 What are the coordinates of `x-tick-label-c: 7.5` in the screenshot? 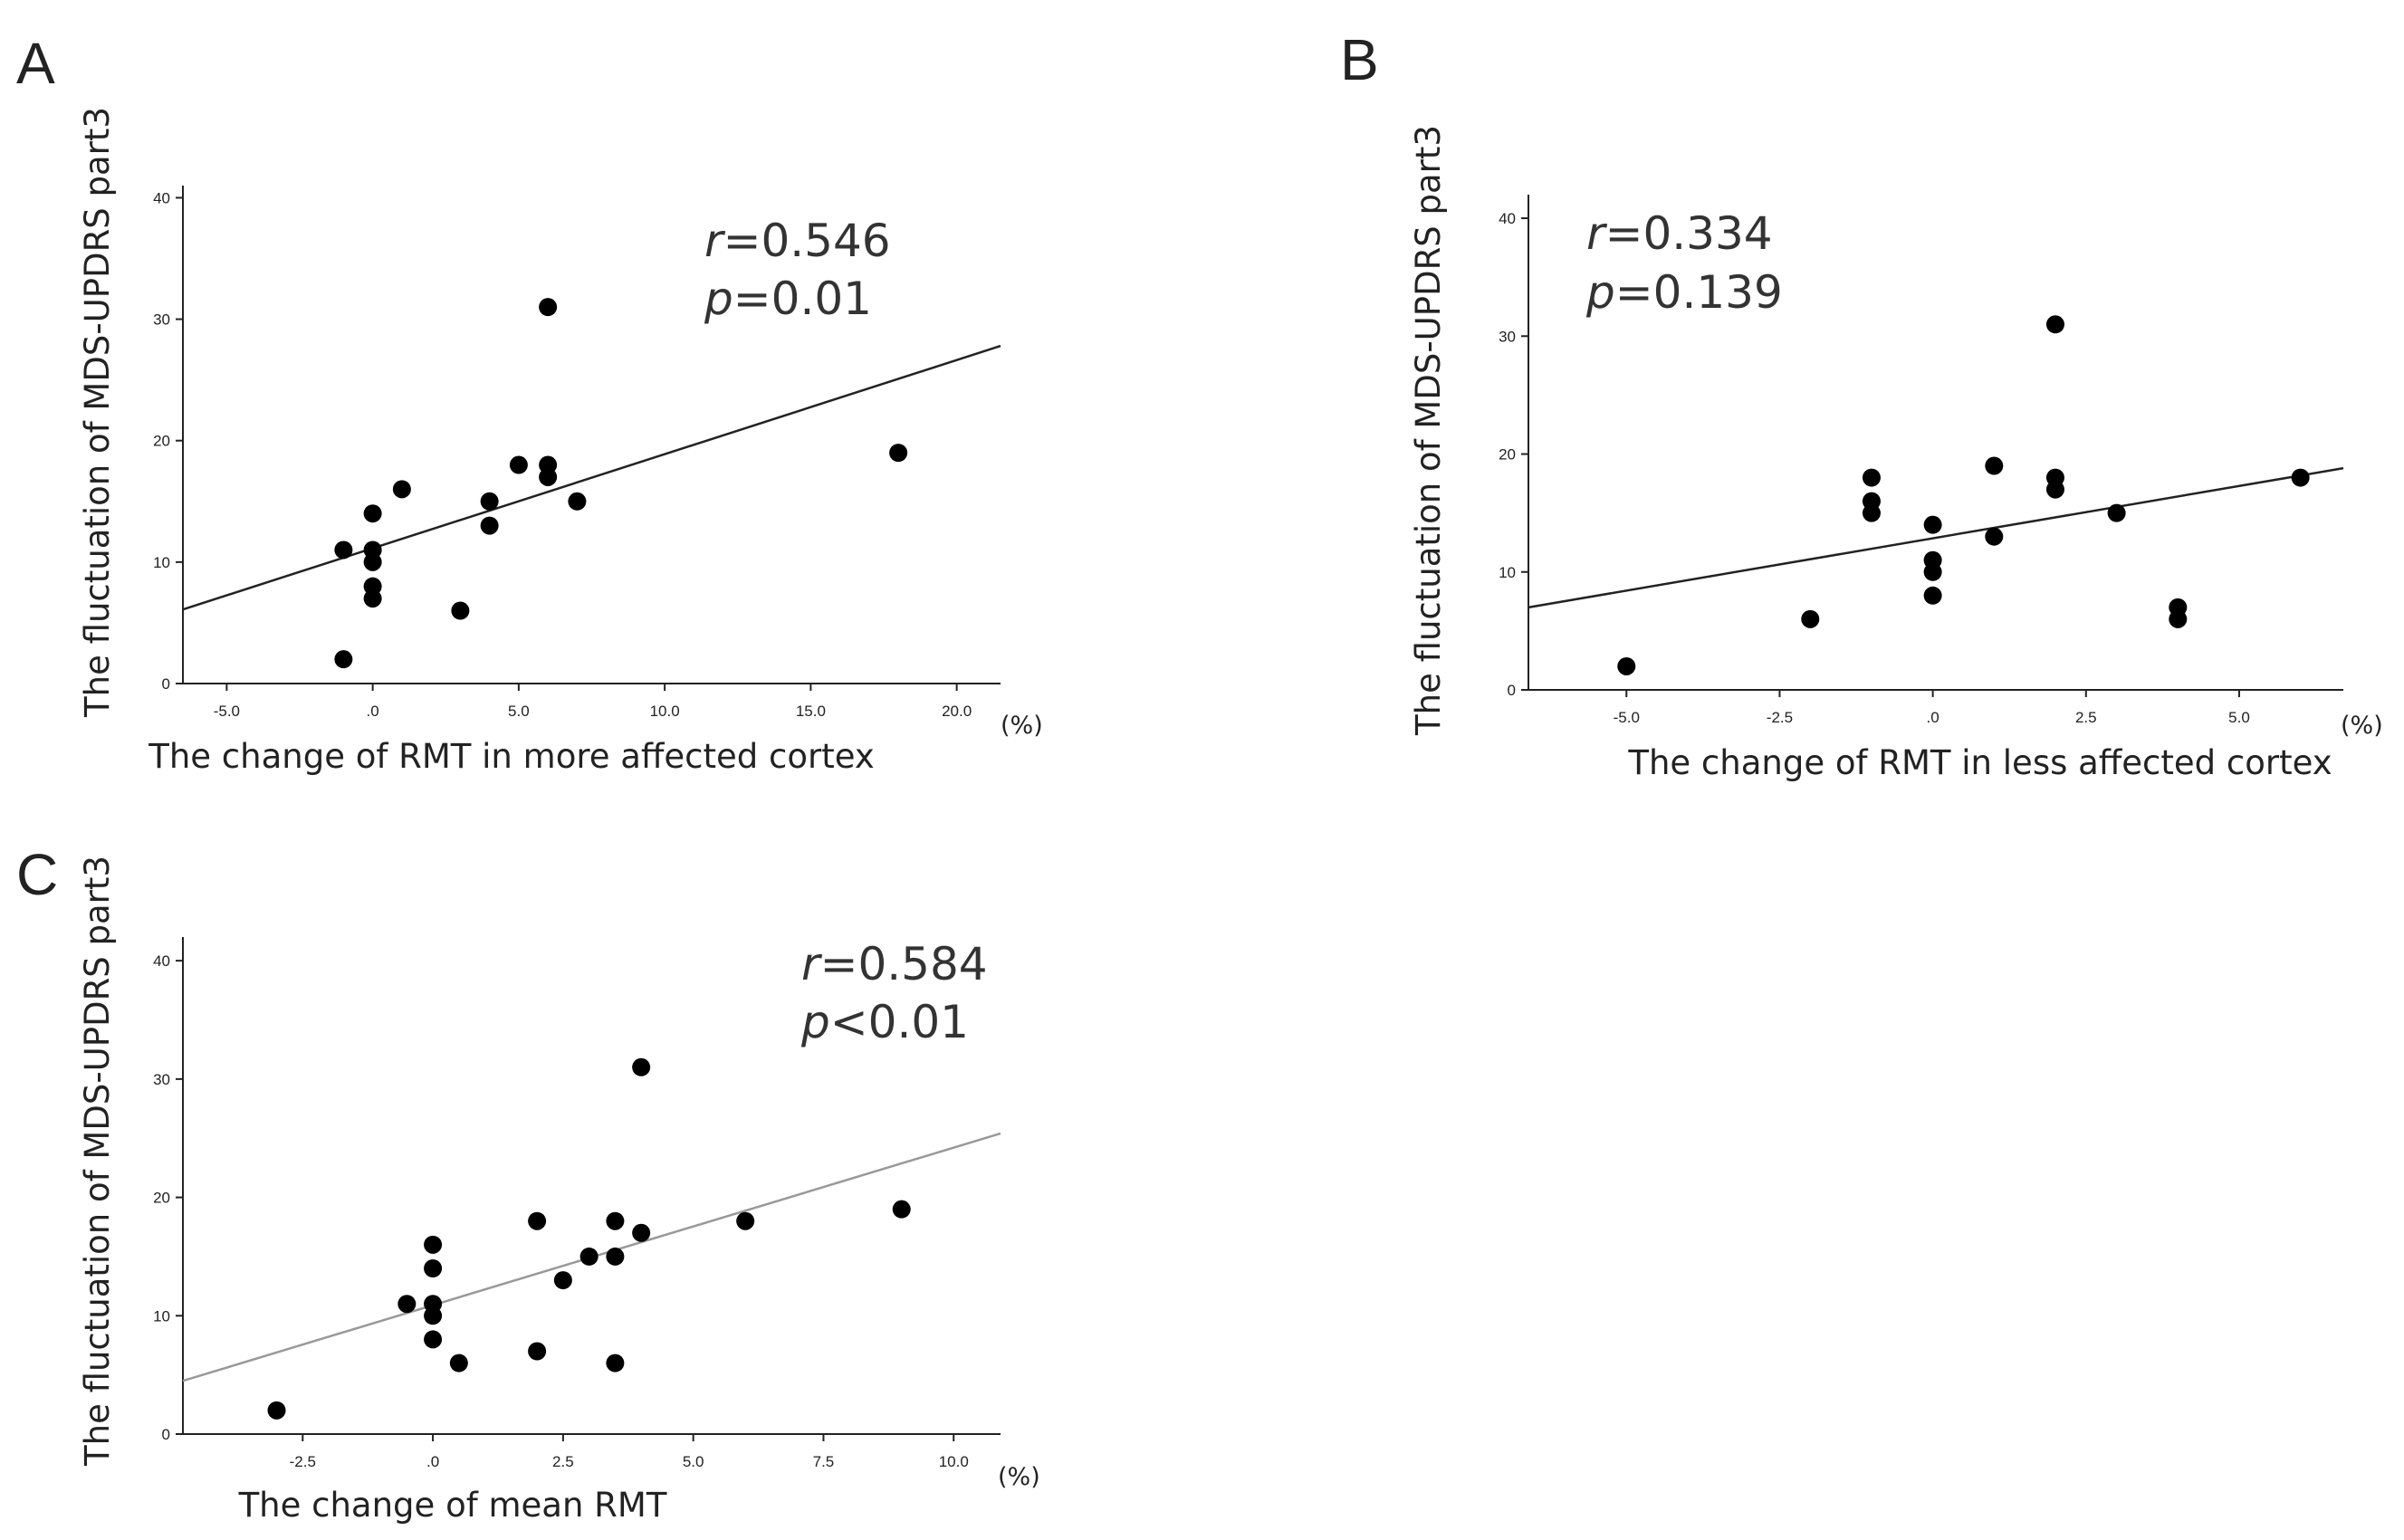 It's located at (824, 1461).